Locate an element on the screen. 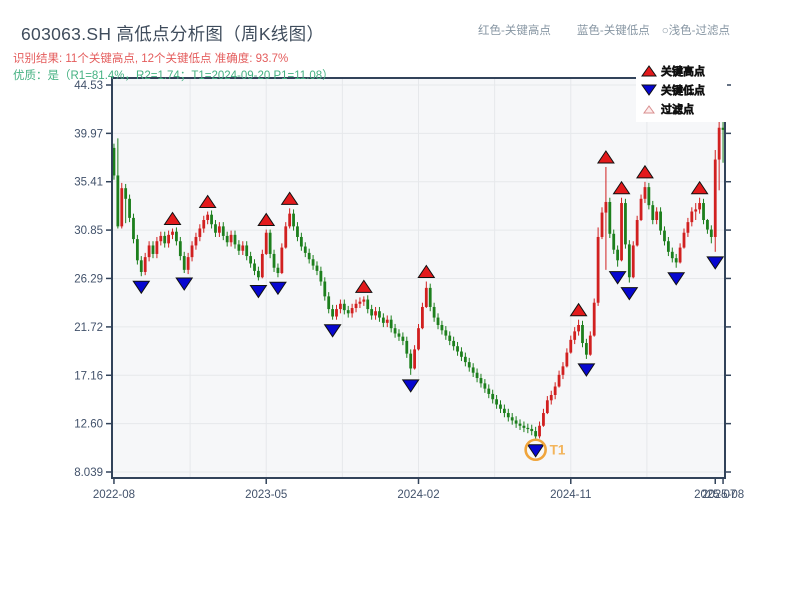 This screenshot has height=600, width=800. legend-item-key-high: 关键高点 is located at coordinates (673, 71).